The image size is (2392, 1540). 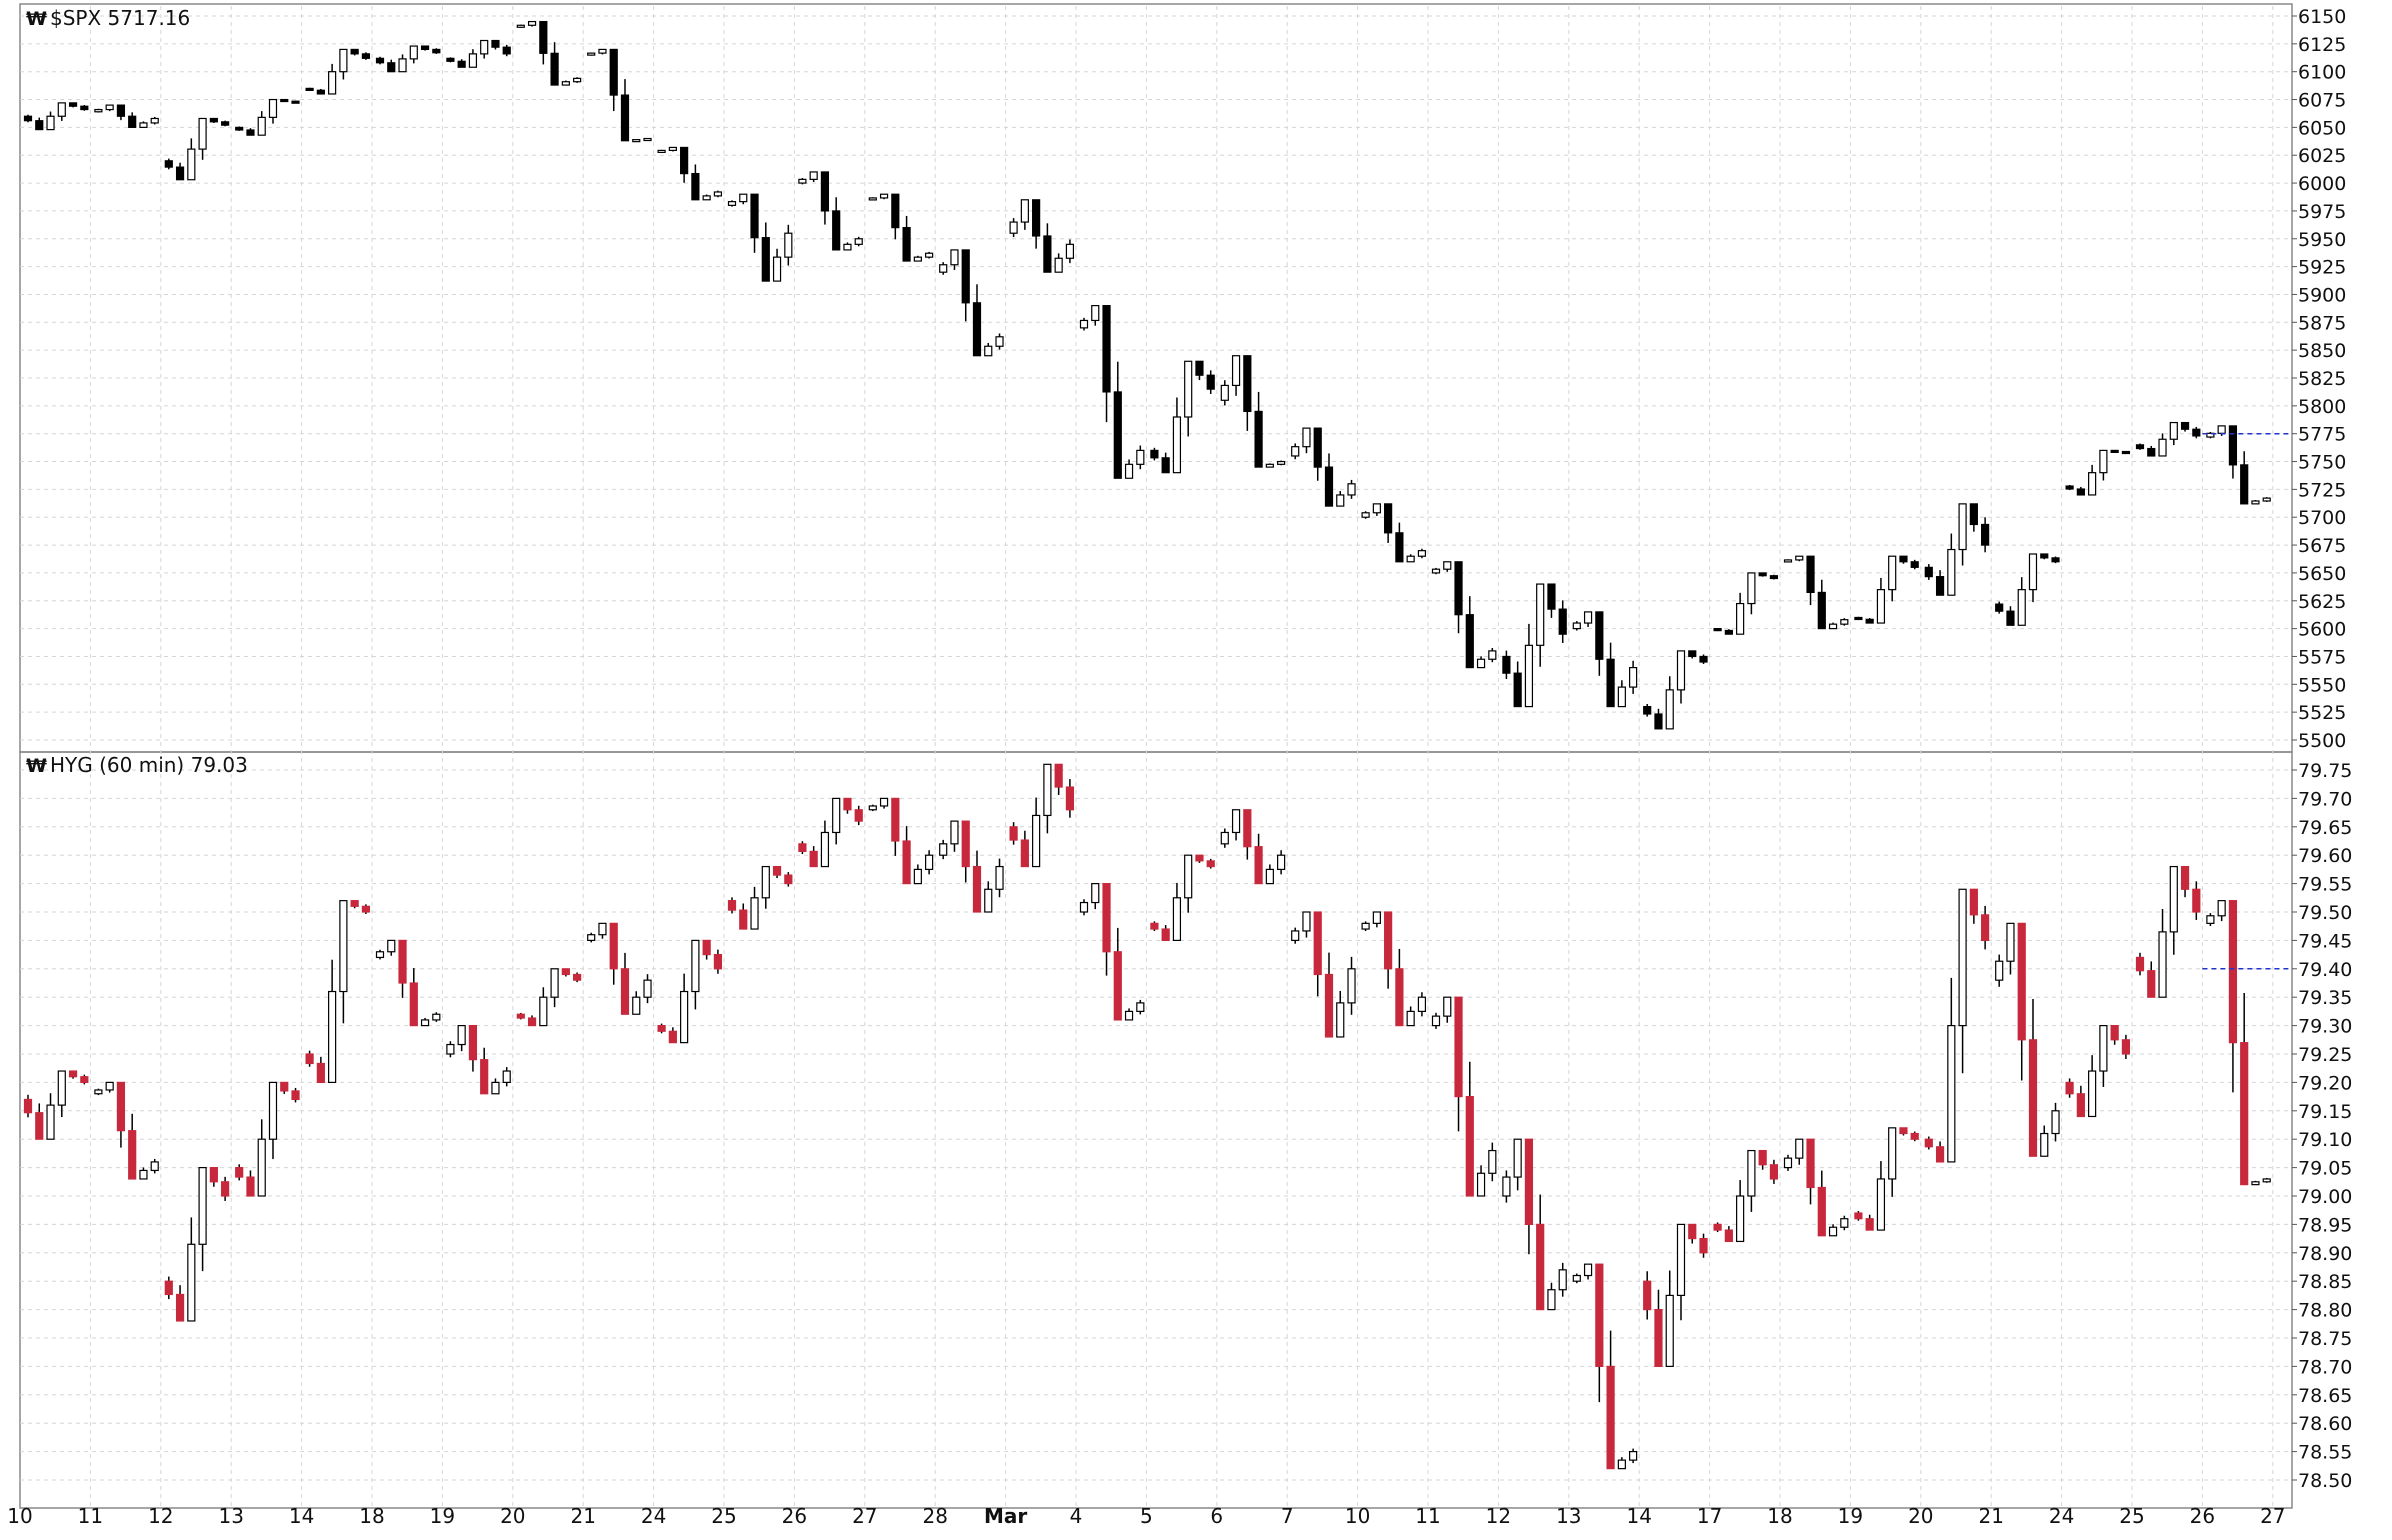 What do you see at coordinates (512, 1516) in the screenshot?
I see `x-tick-label: 20` at bounding box center [512, 1516].